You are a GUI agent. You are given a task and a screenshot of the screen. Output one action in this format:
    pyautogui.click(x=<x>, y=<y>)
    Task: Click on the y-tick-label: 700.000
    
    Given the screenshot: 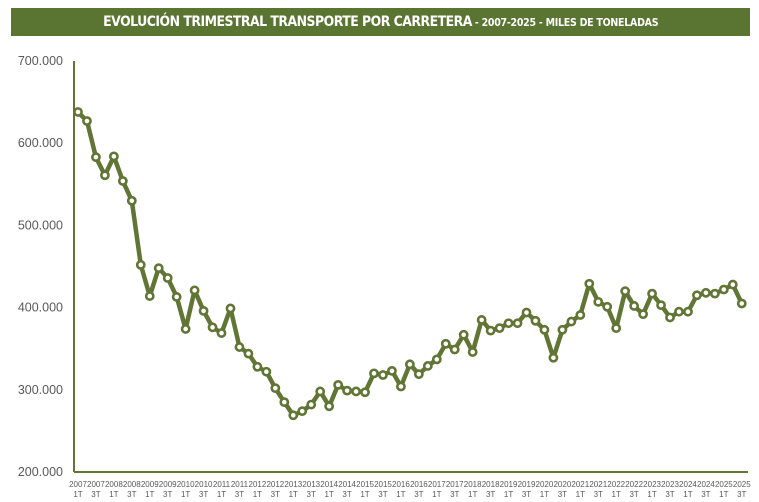 What is the action you would take?
    pyautogui.click(x=40, y=61)
    